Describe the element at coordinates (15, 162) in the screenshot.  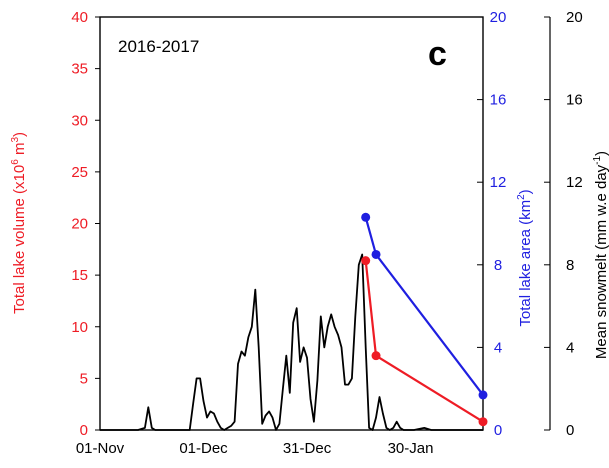
I see `y-axis-title-volume-sup: 6` at that location.